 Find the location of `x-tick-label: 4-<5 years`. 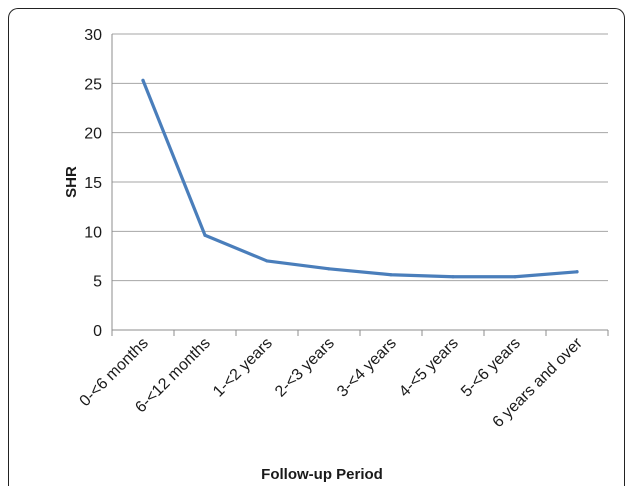

x-tick-label: 4-<5 years is located at coordinates (429, 368).